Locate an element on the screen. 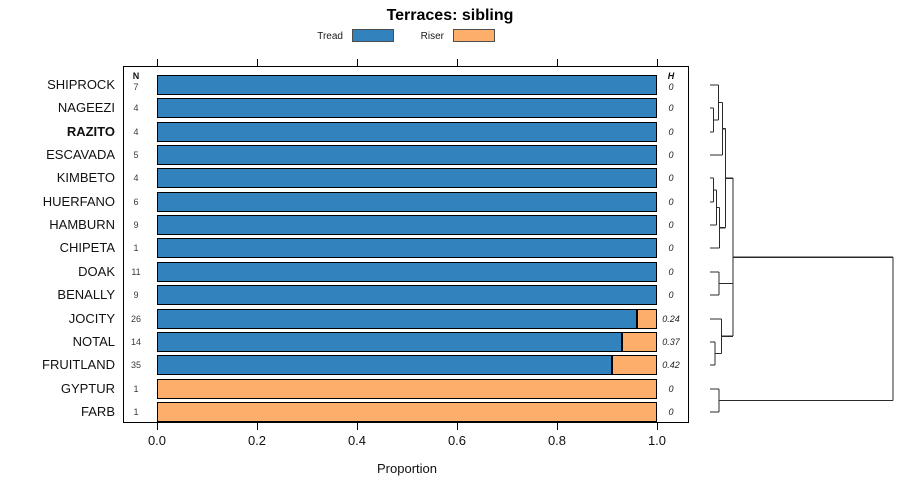  n-value: 14 is located at coordinates (135, 341).